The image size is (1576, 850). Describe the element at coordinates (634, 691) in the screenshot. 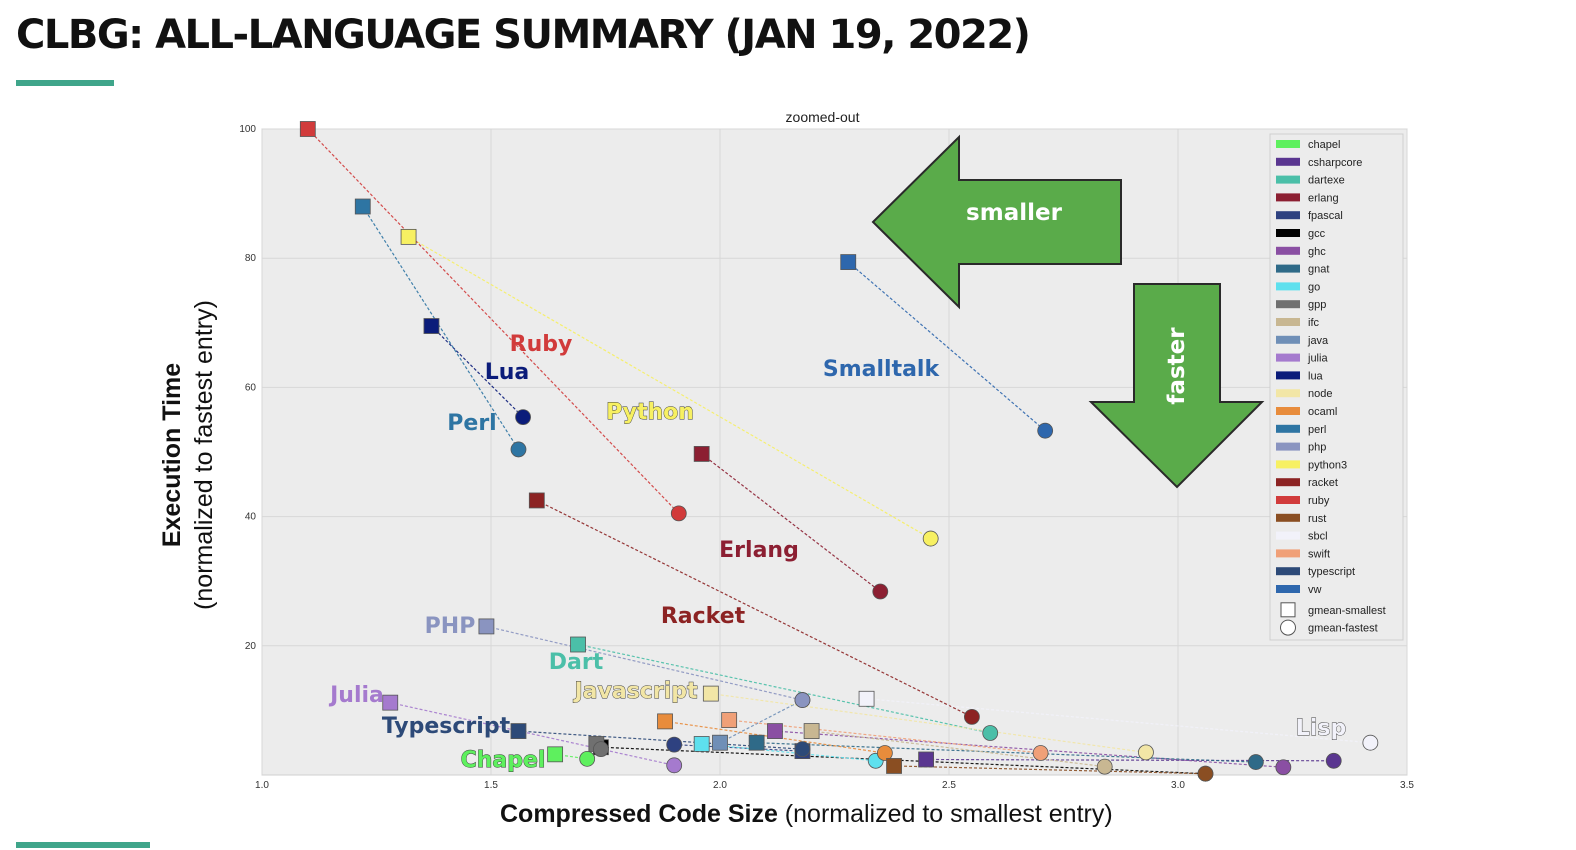

I see `language-label-node: Javascript` at that location.